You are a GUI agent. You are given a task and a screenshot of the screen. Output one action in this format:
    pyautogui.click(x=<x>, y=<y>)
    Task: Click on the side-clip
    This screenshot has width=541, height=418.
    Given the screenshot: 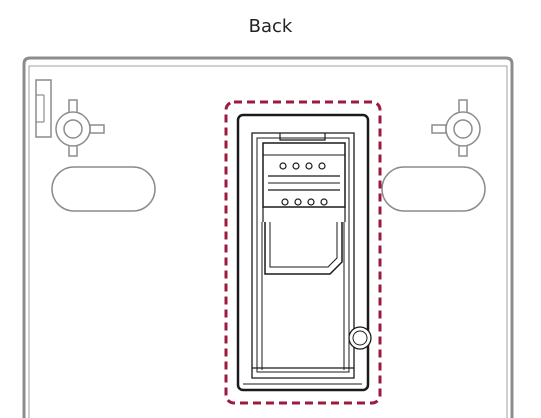 What is the action you would take?
    pyautogui.click(x=43, y=108)
    